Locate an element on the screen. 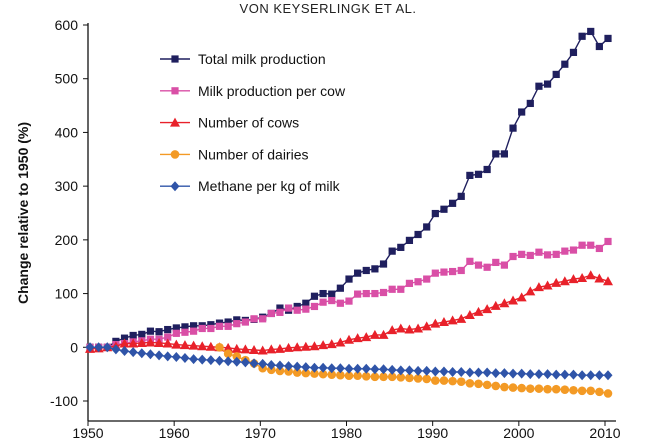 The image size is (656, 444). y-tick-label: 500 is located at coordinates (67, 79).